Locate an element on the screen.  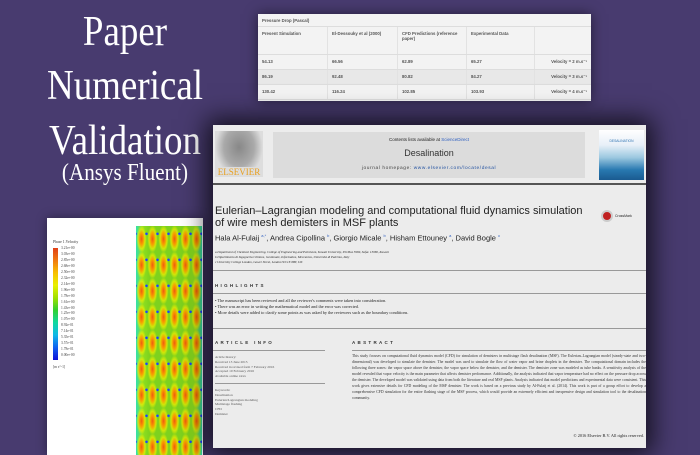
table-cell: 103.93 is located at coordinates (501, 92).